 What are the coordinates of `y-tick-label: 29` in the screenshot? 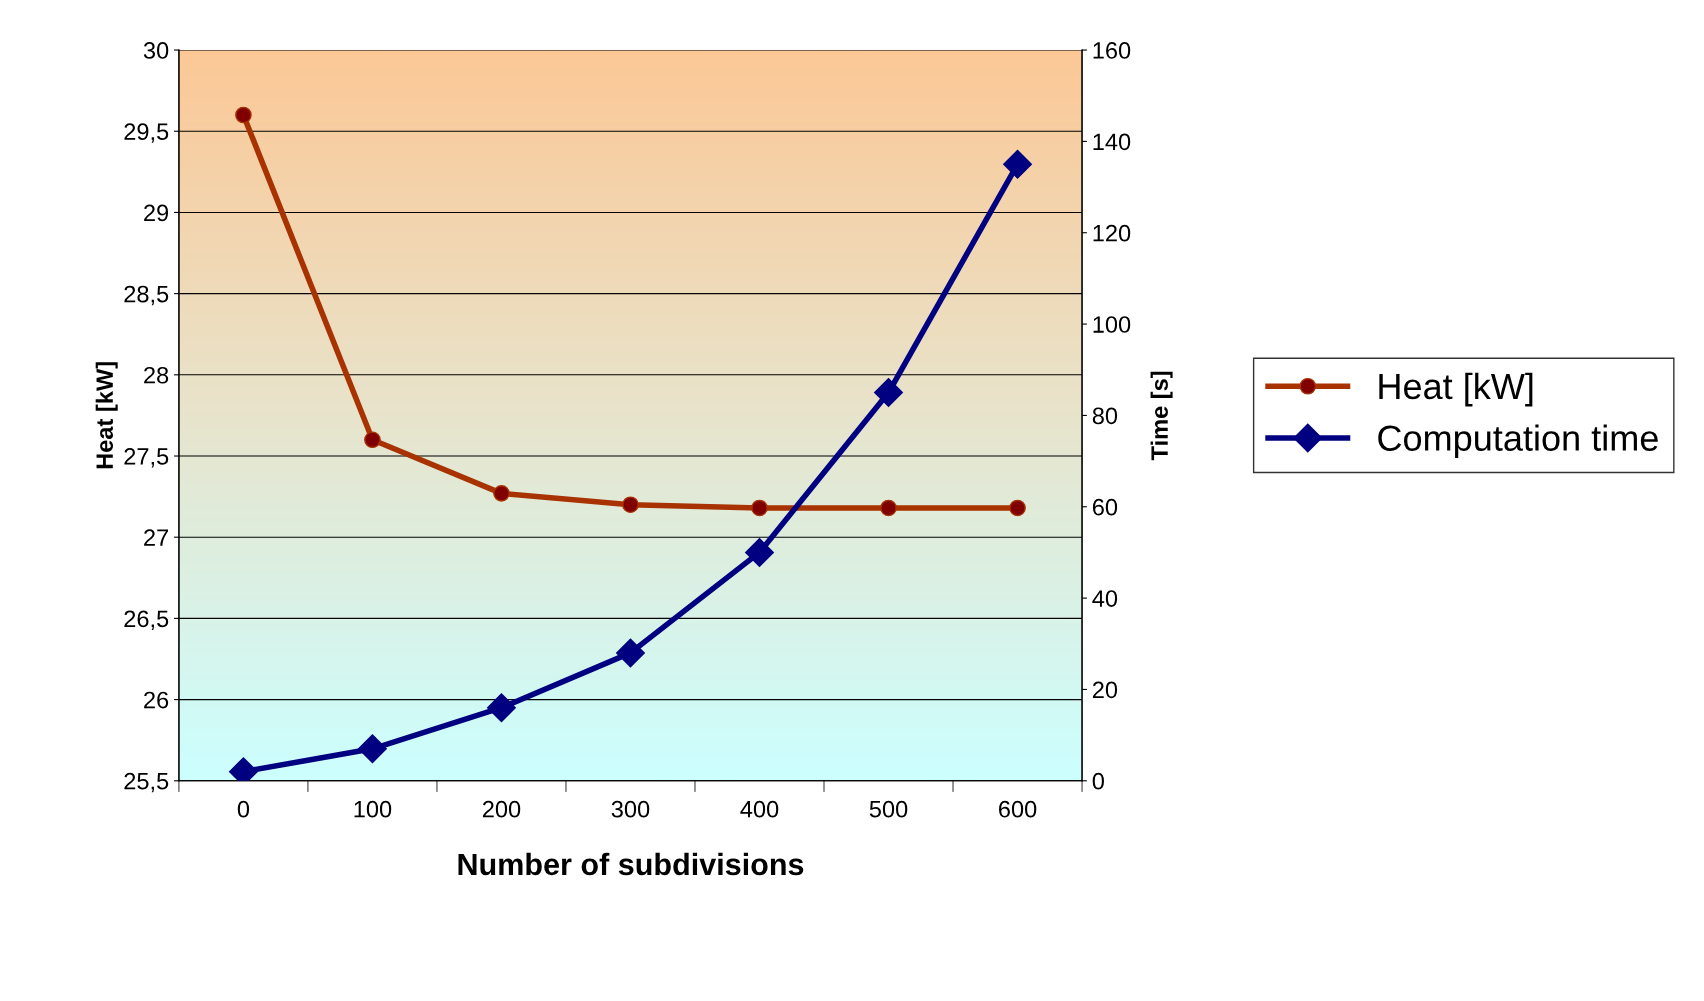 It's located at (156, 213).